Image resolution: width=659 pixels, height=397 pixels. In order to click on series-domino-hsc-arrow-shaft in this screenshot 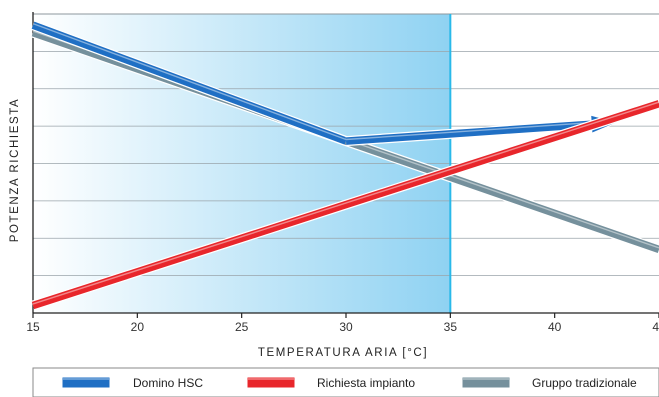, I will do `click(468, 132)`.